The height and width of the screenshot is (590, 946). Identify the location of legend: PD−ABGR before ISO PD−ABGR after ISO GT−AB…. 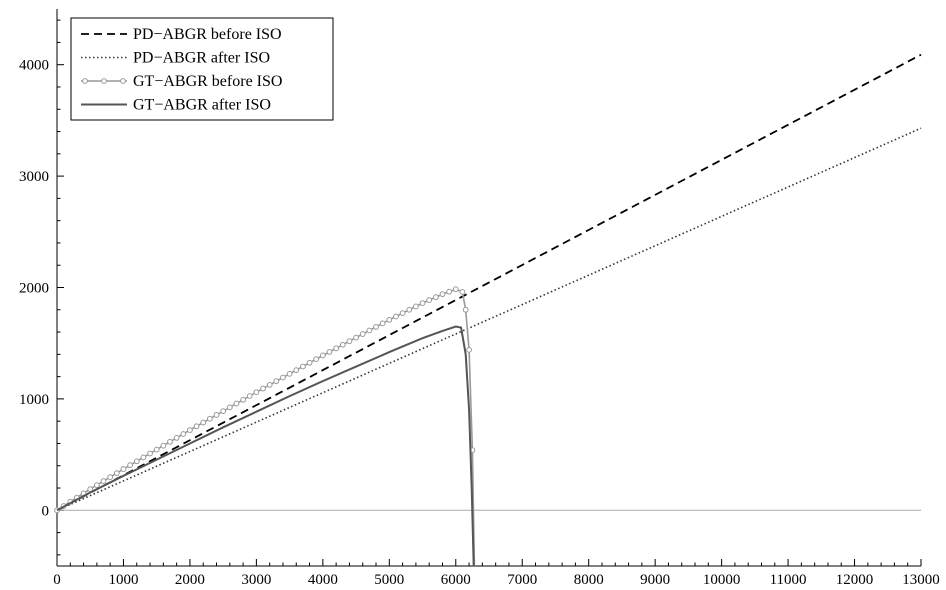
(202, 69).